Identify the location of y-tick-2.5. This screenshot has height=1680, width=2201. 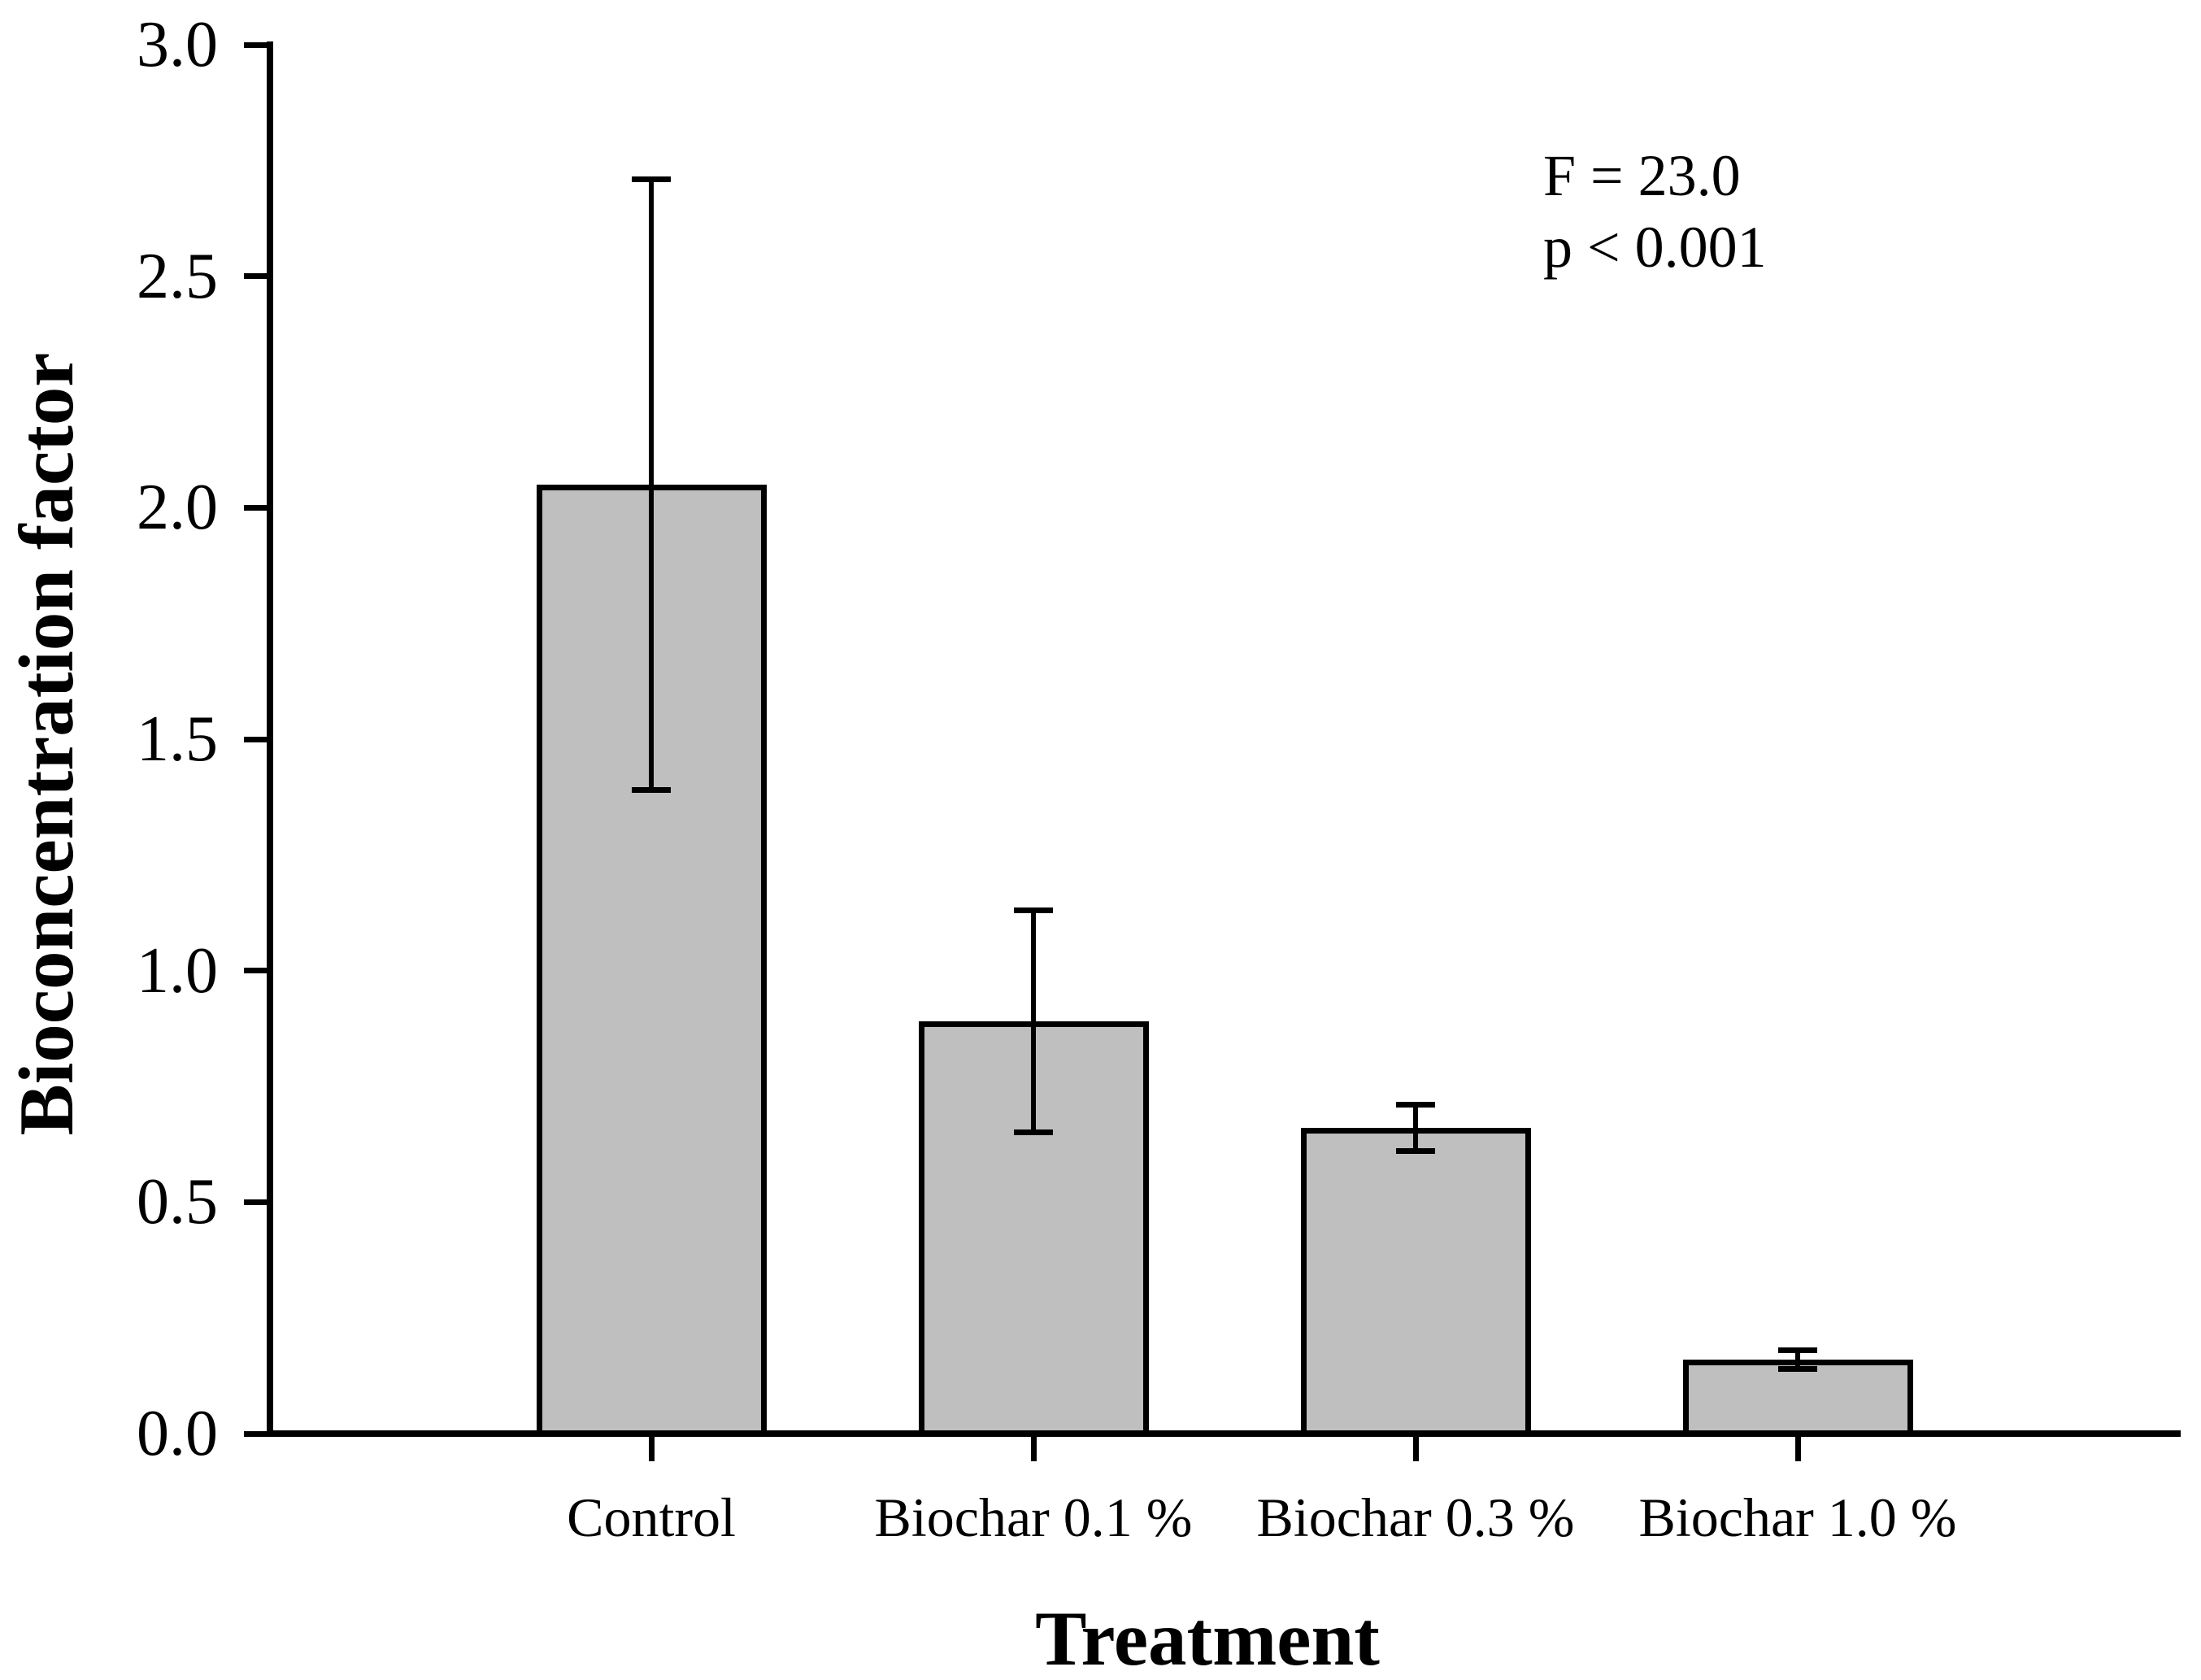
(257, 276).